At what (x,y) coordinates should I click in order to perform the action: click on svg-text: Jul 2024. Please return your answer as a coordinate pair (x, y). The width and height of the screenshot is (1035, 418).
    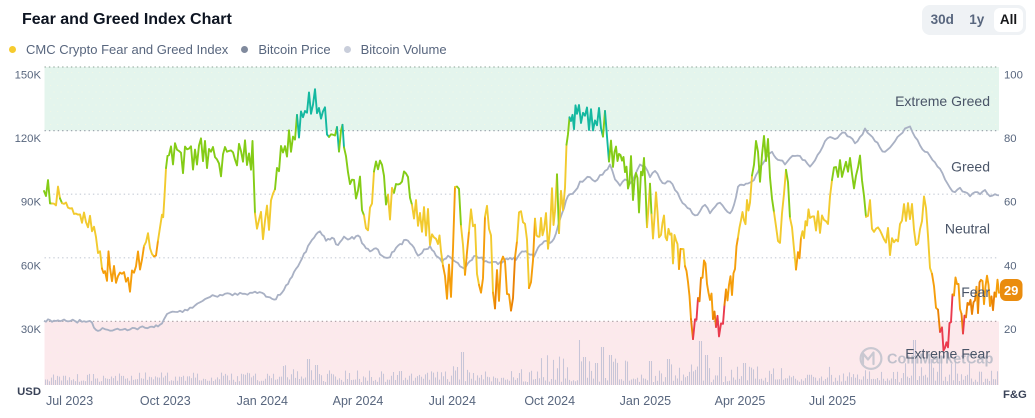
    Looking at the image, I should click on (452, 401).